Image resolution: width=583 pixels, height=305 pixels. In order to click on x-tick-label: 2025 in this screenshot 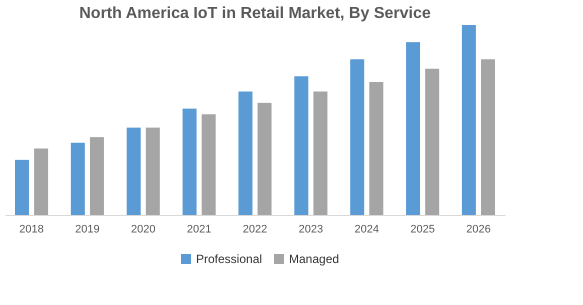, I will do `click(422, 230)`.